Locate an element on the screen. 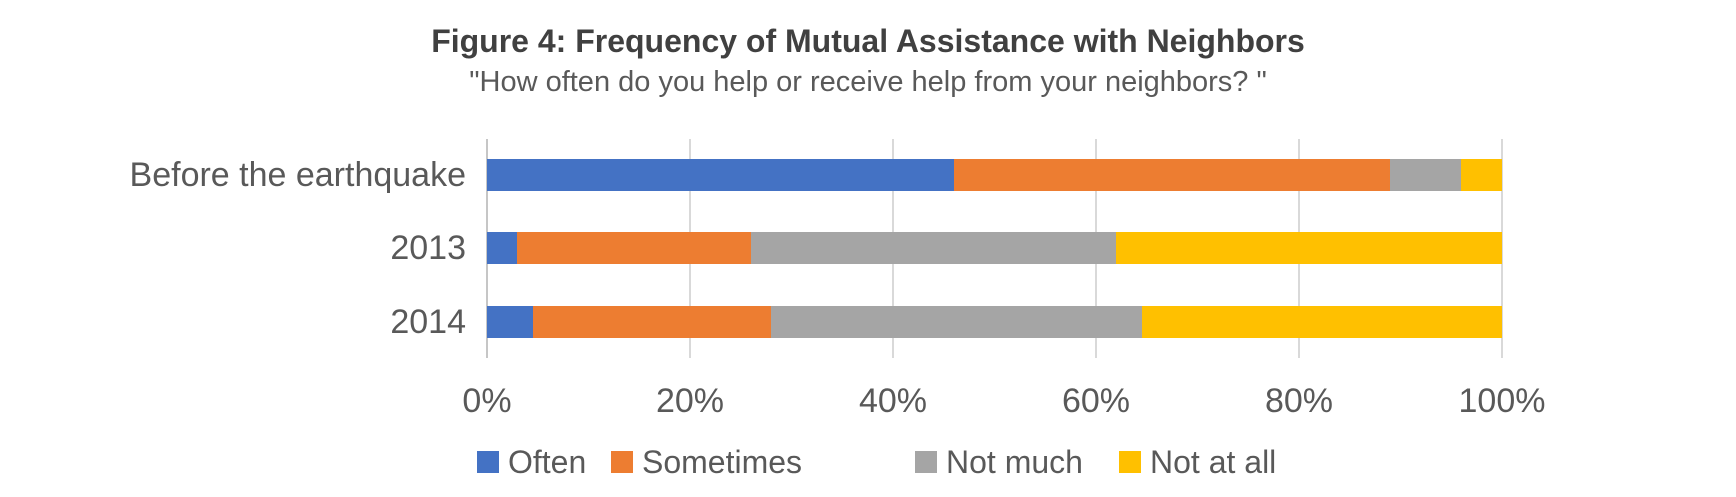 The height and width of the screenshot is (497, 1736). legend-label: Not at all is located at coordinates (1213, 462).